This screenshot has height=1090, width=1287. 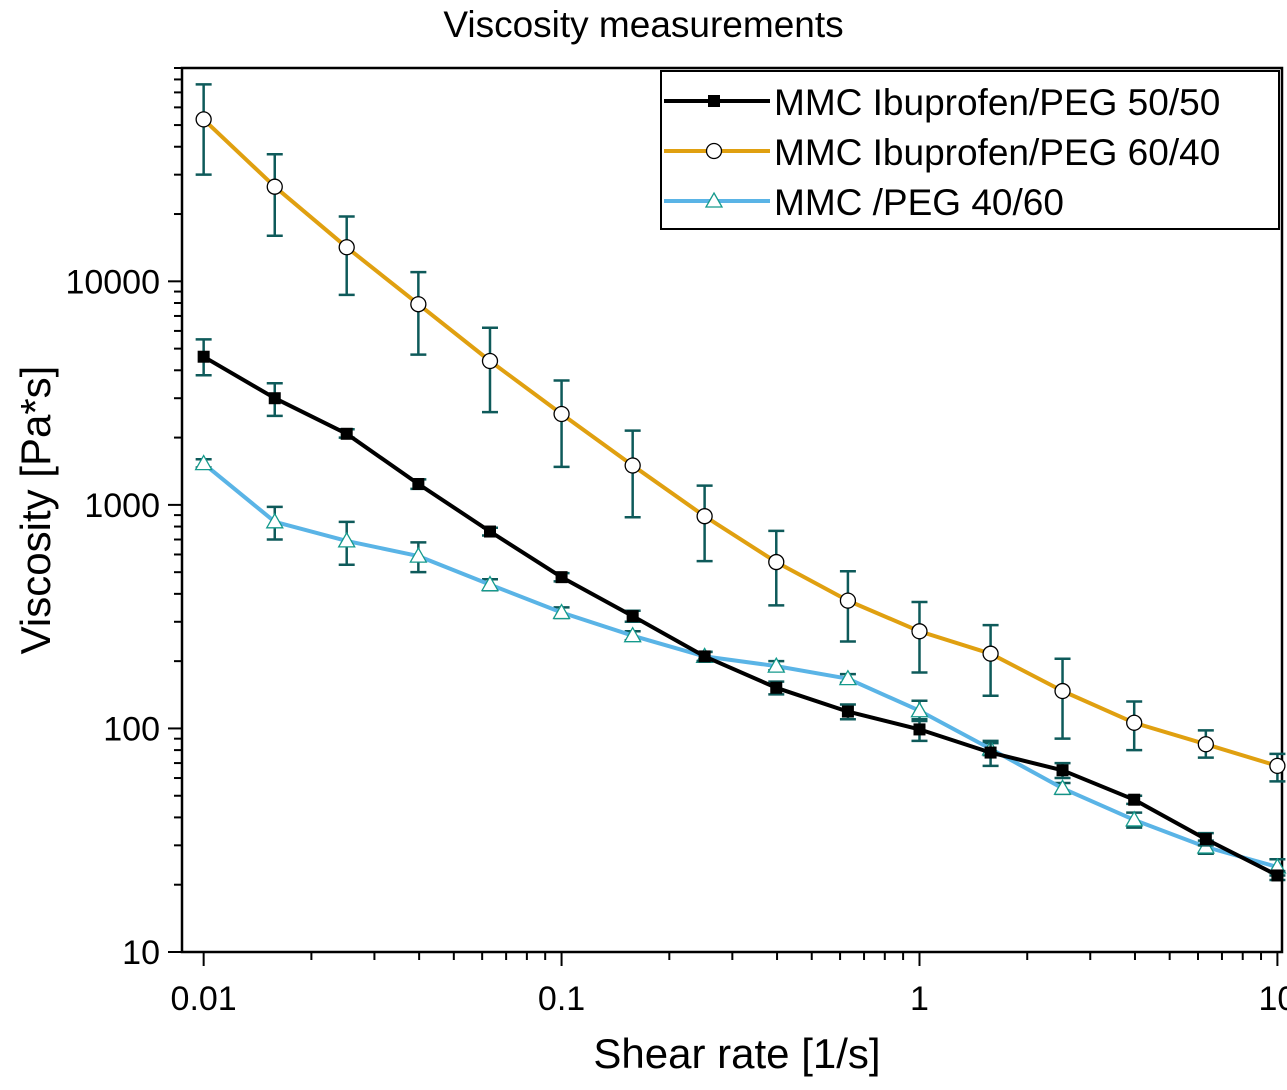 I want to click on legend-label-series-3: MMC /PEG 40/60, so click(x=919, y=202).